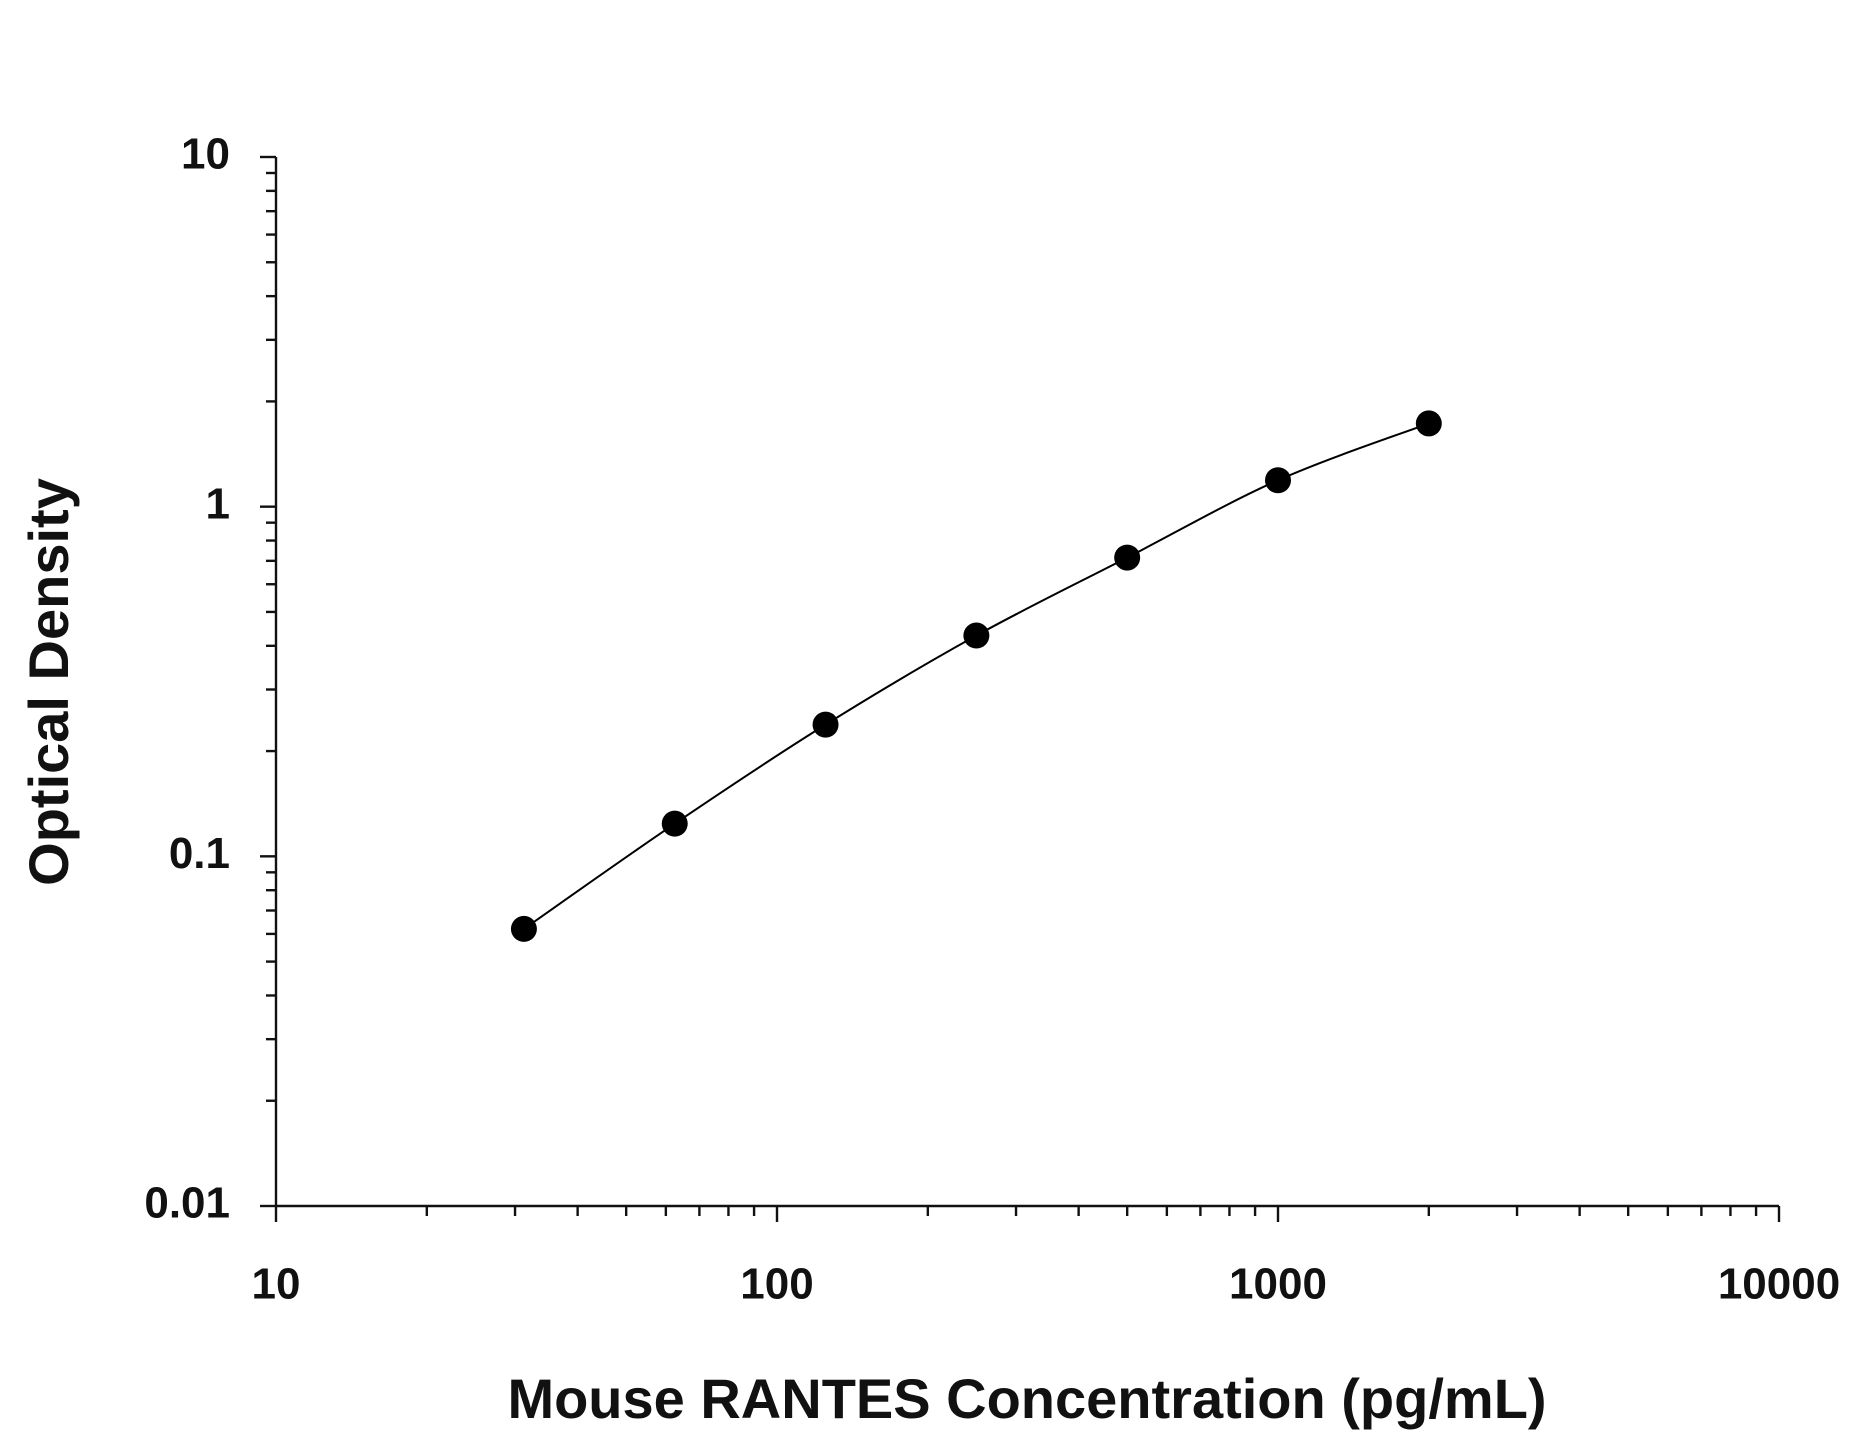 Image resolution: width=1859 pixels, height=1445 pixels. Describe the element at coordinates (776, 1284) in the screenshot. I see `x-tick-label: 100` at that location.